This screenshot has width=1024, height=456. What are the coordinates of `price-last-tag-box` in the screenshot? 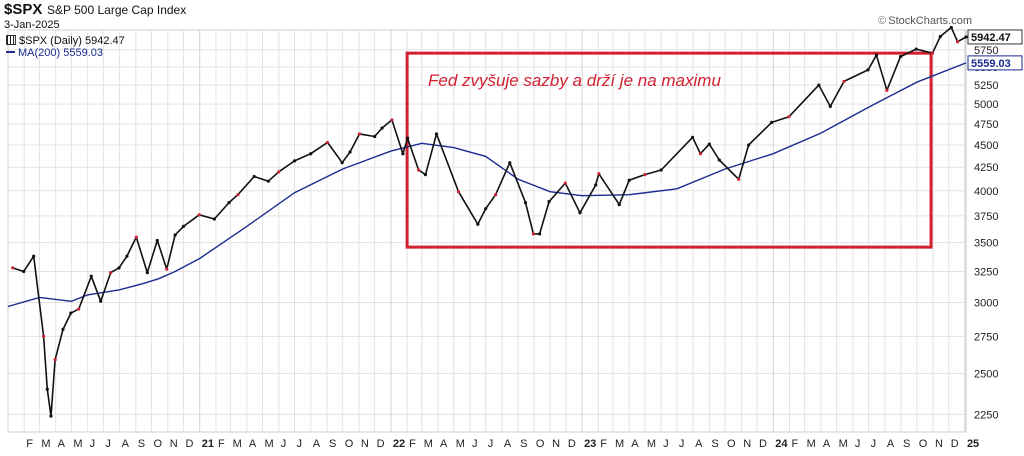 It's located at (995, 37).